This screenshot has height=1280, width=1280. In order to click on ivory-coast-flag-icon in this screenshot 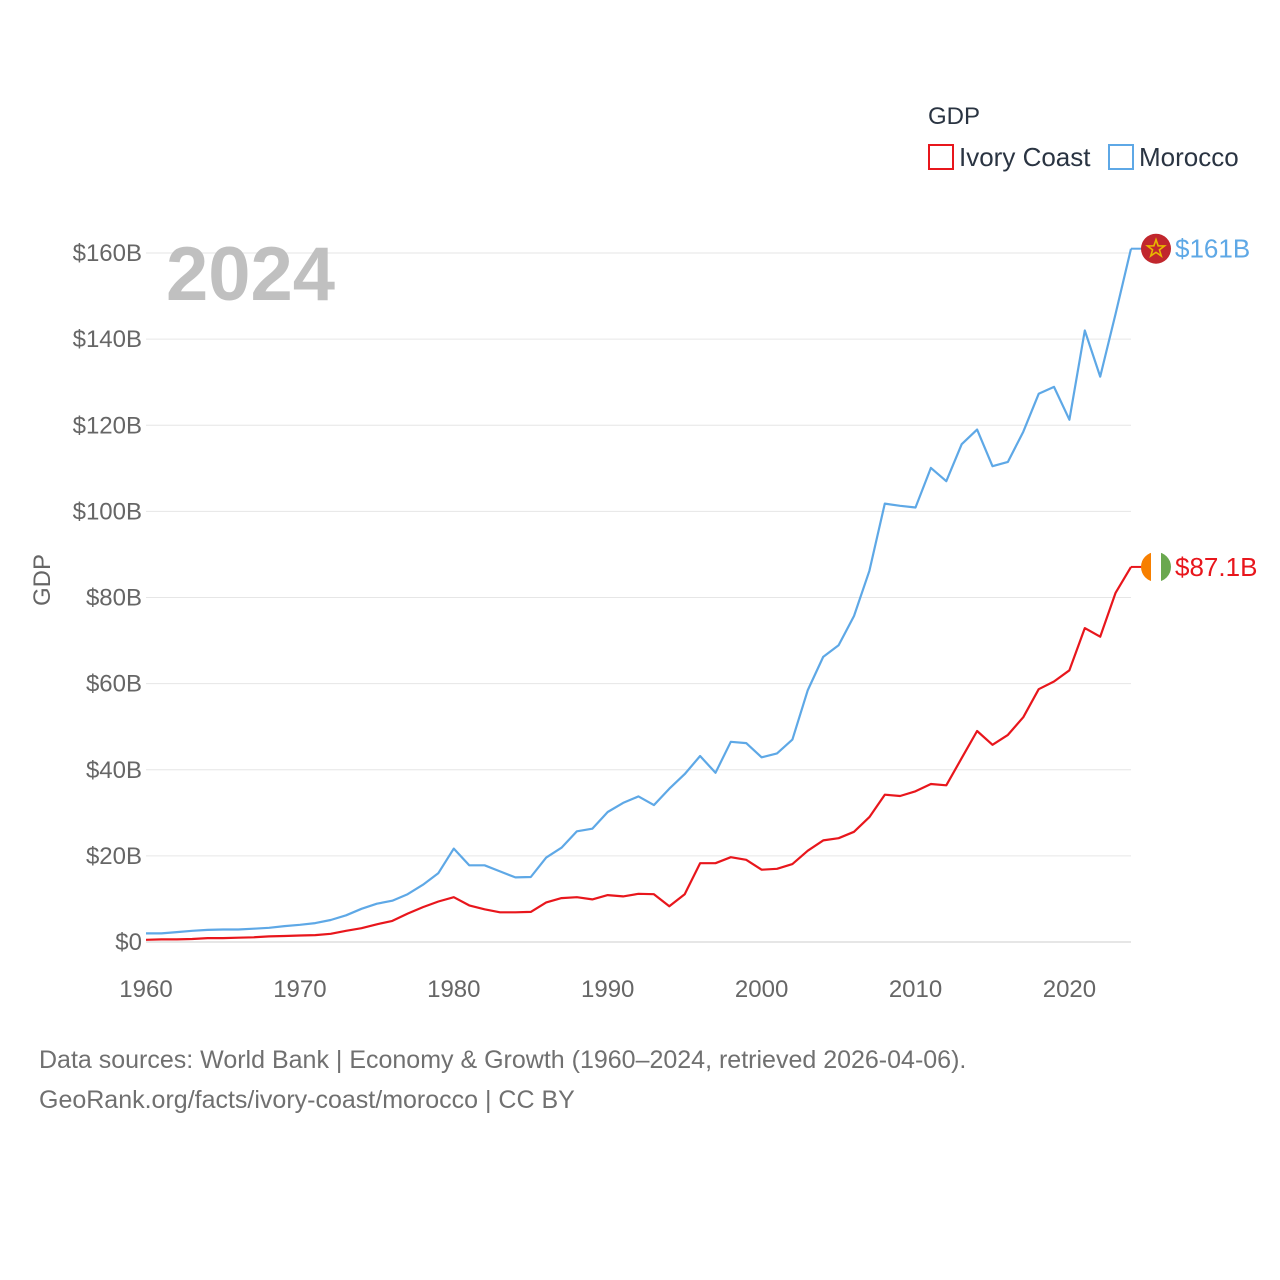, I will do `click(1156, 566)`.